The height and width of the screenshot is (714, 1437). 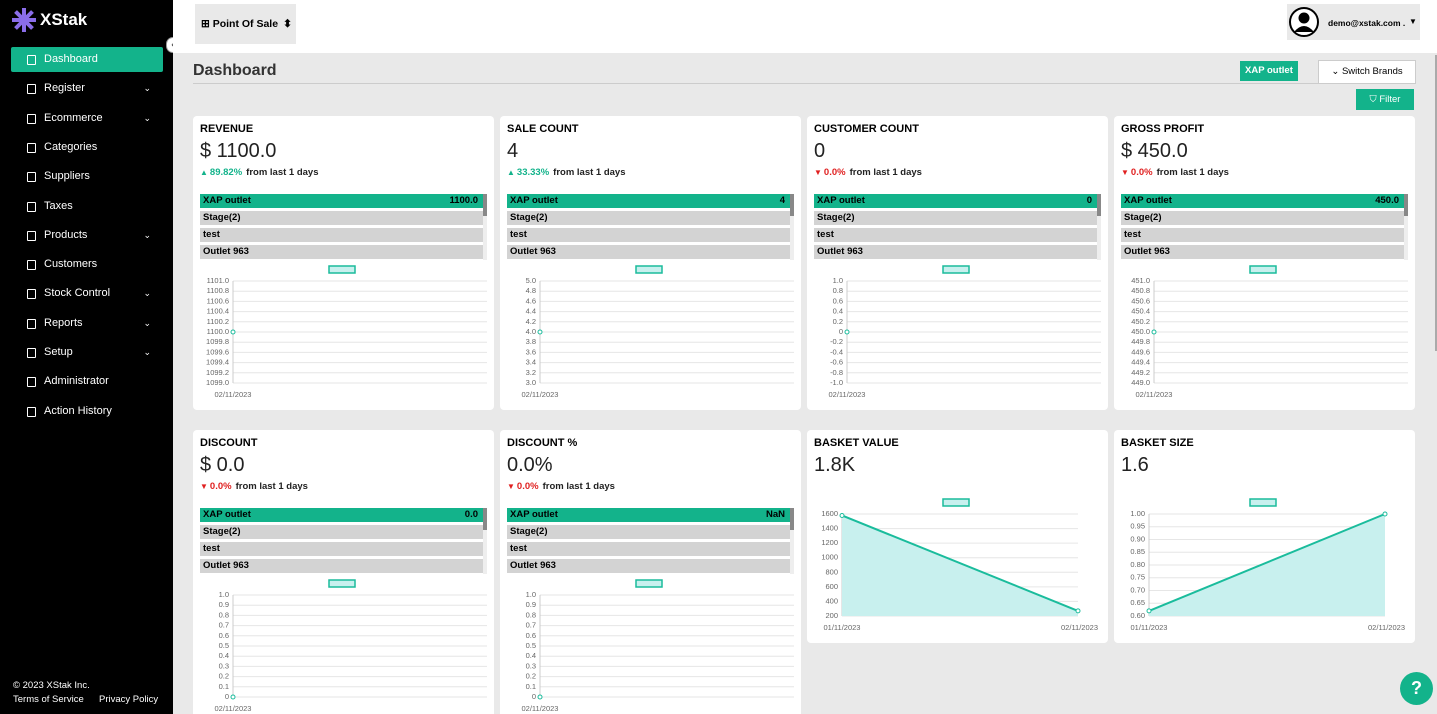 I want to click on link: Privacy Policy, so click(x=129, y=699).